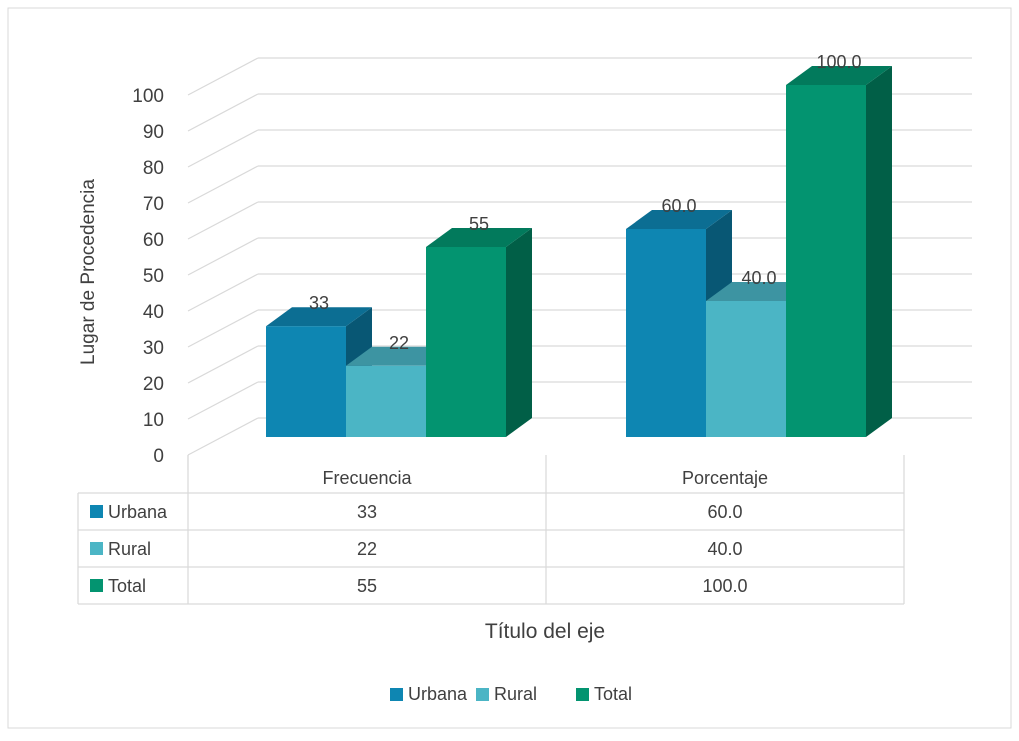 The height and width of the screenshot is (741, 1019). Describe the element at coordinates (725, 478) in the screenshot. I see `table-header: Porcentaje` at that location.